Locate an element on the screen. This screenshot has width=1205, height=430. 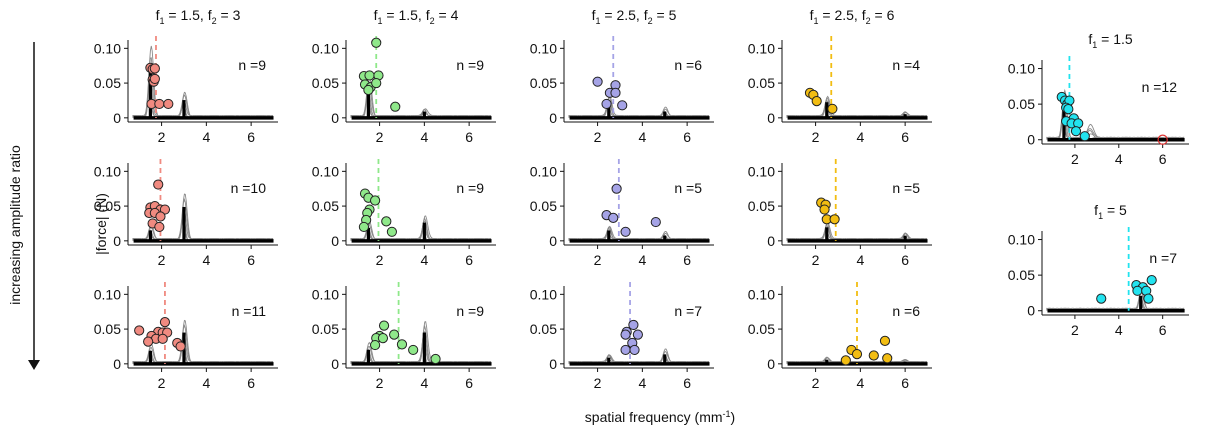
panel-2: 0 0.05 0.10 2 4 6 n =6 is located at coordinates (622, 90).